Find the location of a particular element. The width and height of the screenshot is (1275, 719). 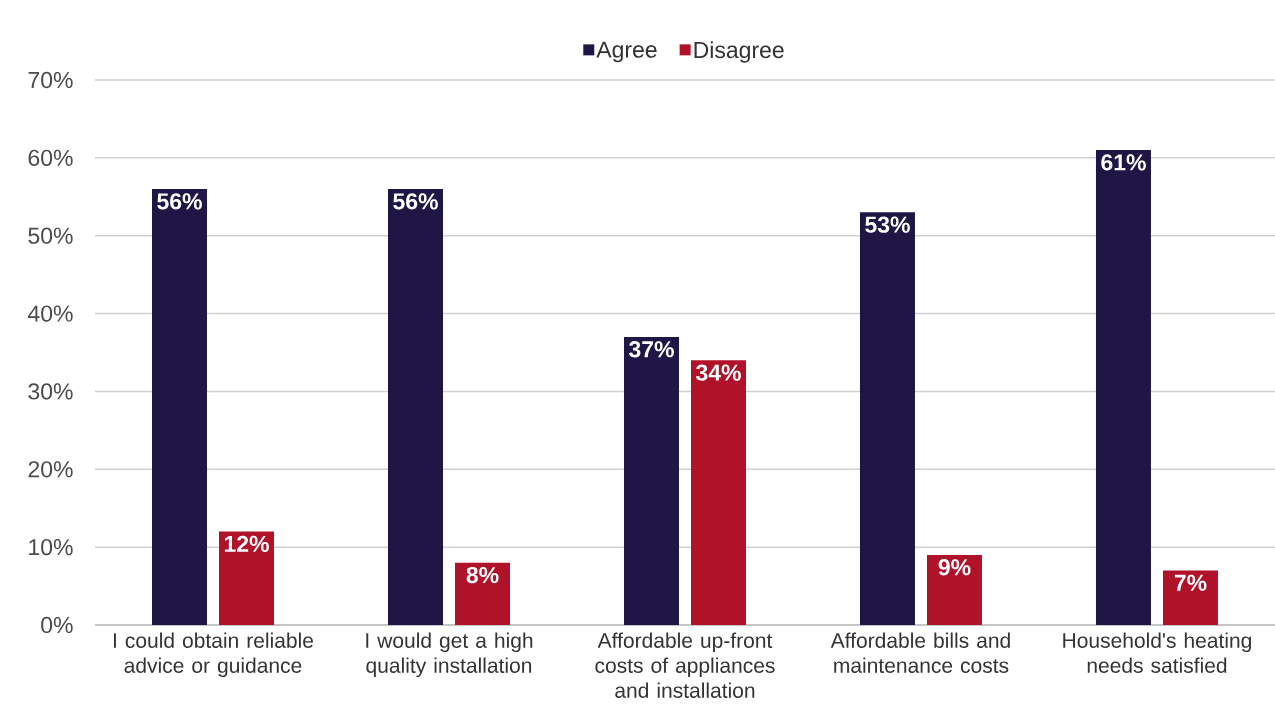

y-tick-label: 0% is located at coordinates (57, 625).